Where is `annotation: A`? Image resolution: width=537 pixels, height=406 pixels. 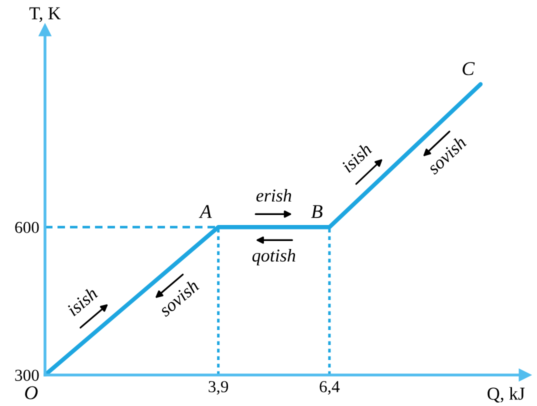
annotation: A is located at coordinates (205, 211).